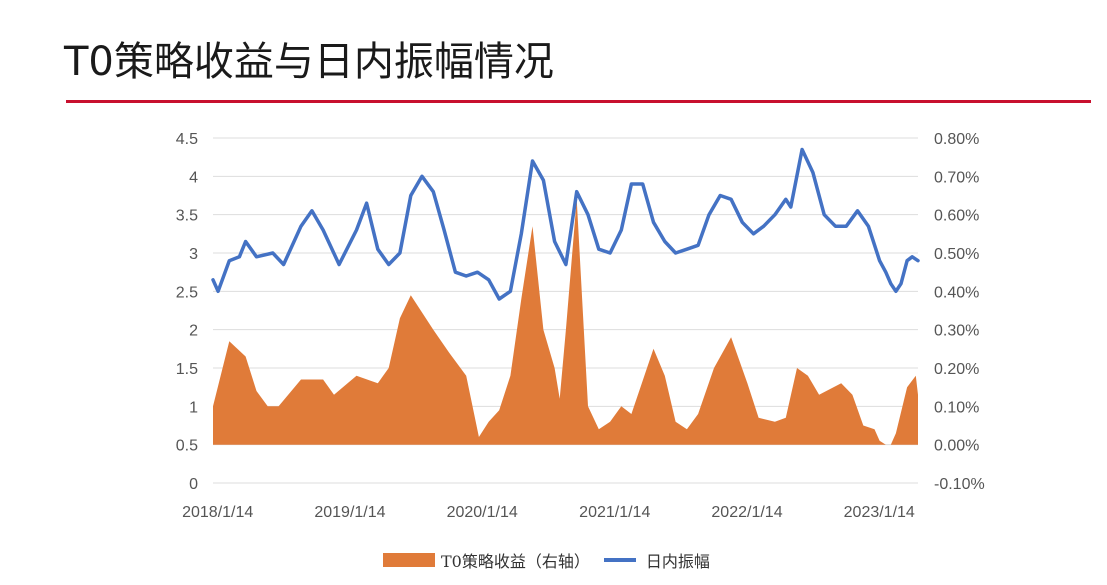 This screenshot has width=1107, height=585. Describe the element at coordinates (677, 561) in the screenshot. I see `legend-line-label: 日内振幅` at that location.